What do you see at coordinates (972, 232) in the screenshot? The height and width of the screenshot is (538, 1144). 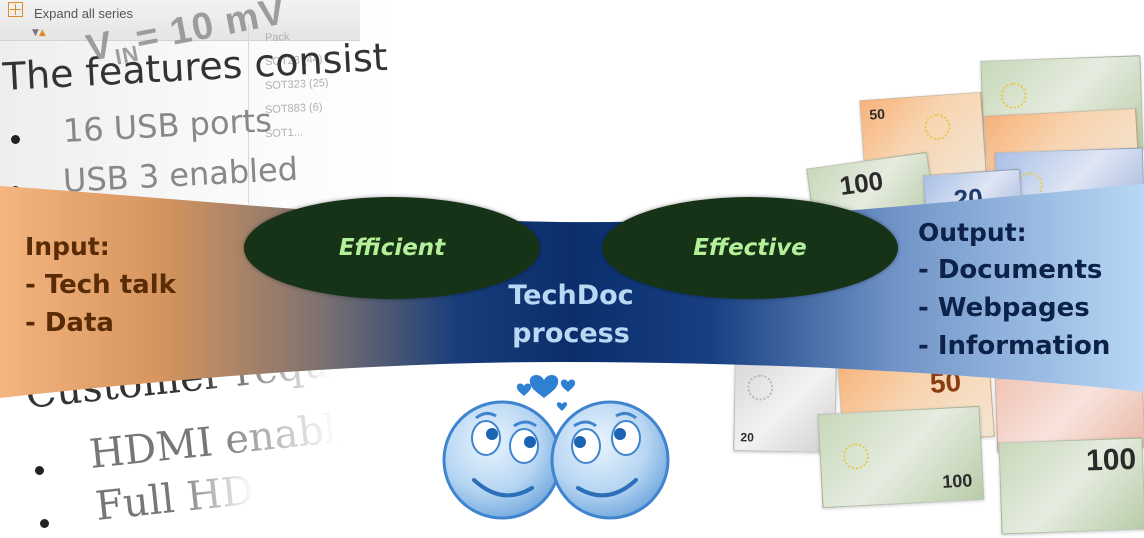 I see `output-title: Output:` at bounding box center [972, 232].